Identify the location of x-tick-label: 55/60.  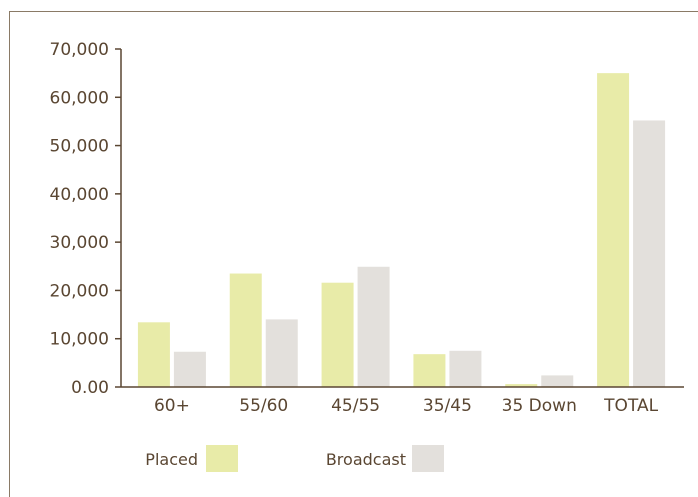
(263, 406).